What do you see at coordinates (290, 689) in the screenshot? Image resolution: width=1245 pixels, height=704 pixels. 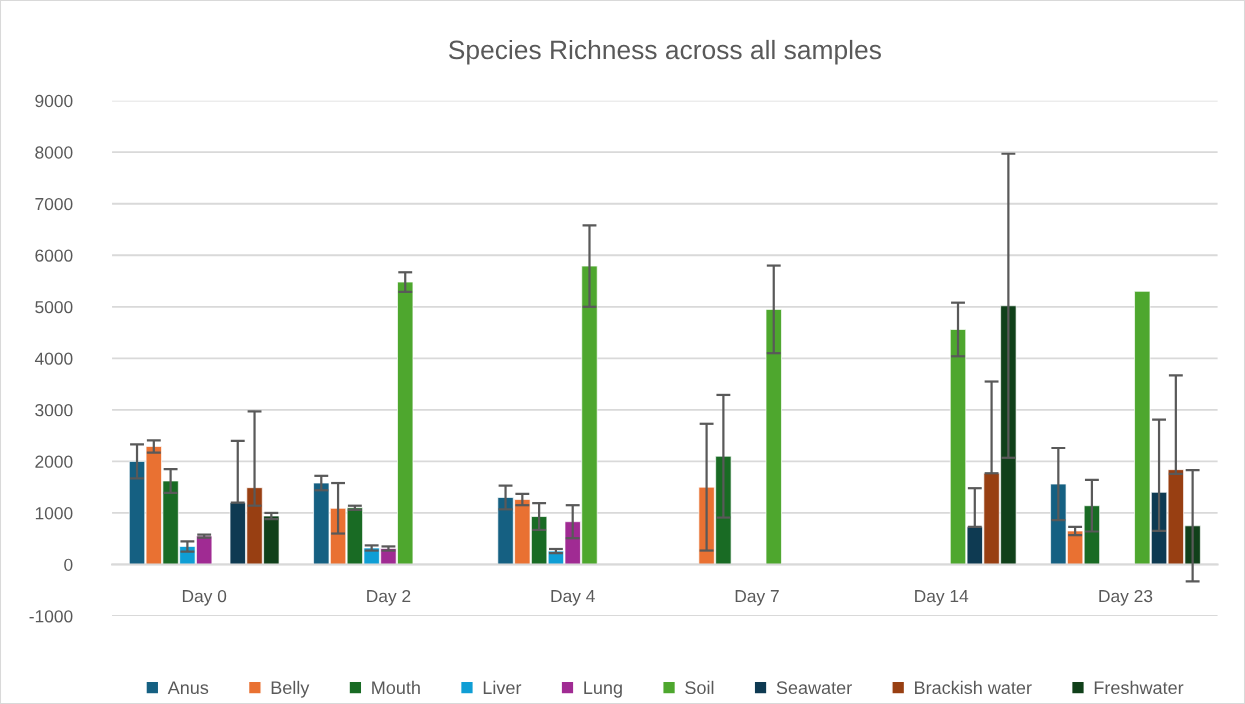 I see `legend-label: Belly` at bounding box center [290, 689].